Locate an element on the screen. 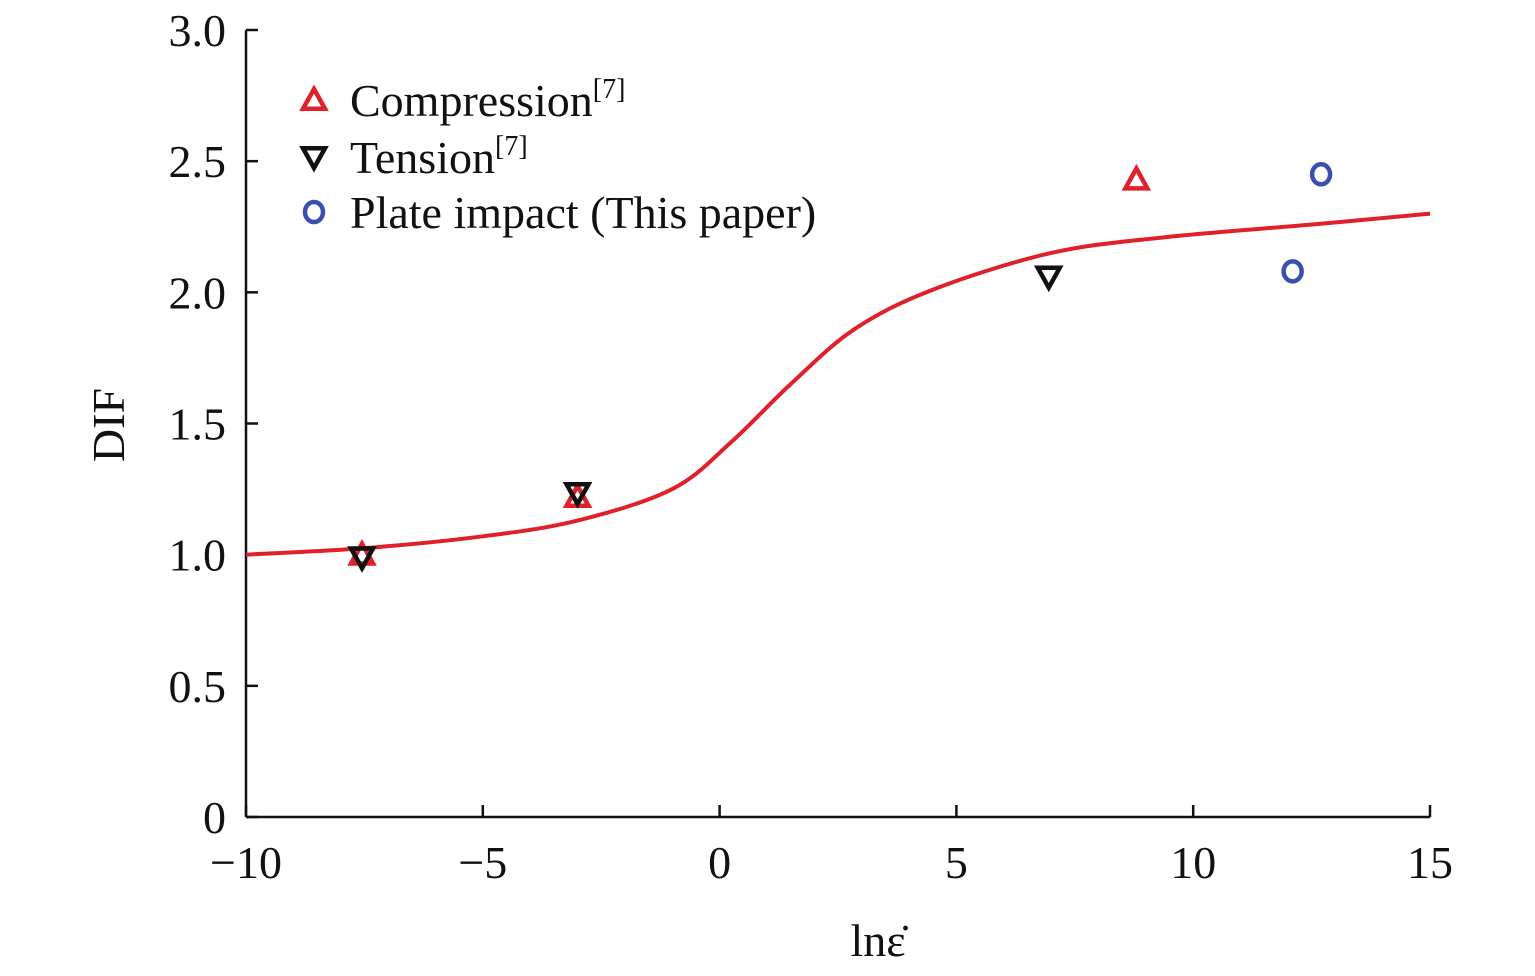 The height and width of the screenshot is (976, 1535). legend-label: Compression[7] is located at coordinates (487, 100).